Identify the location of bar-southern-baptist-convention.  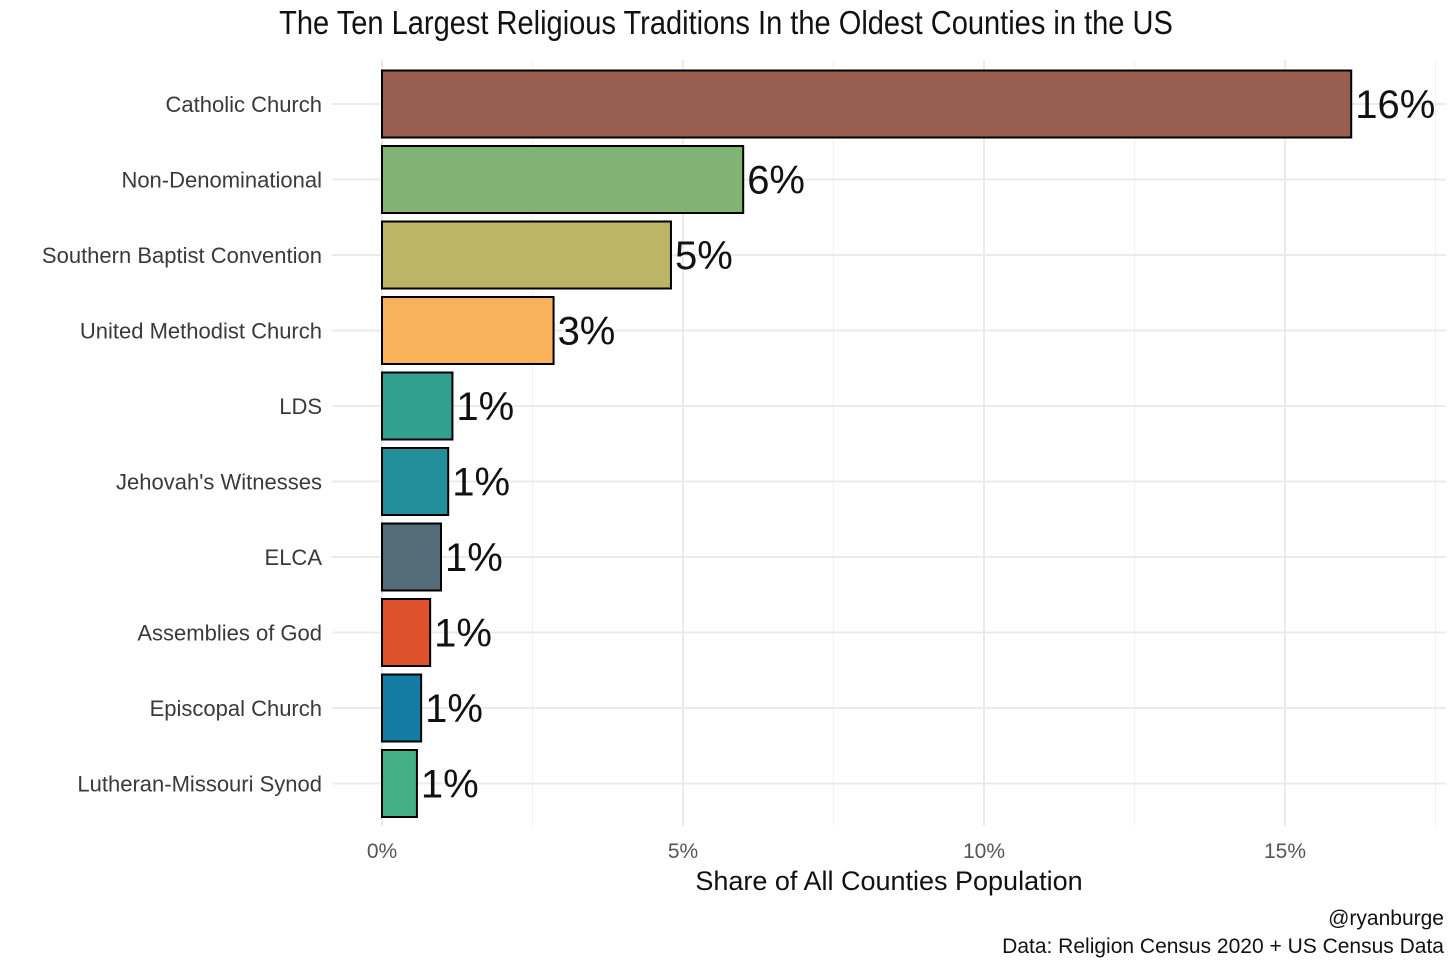
(526, 255).